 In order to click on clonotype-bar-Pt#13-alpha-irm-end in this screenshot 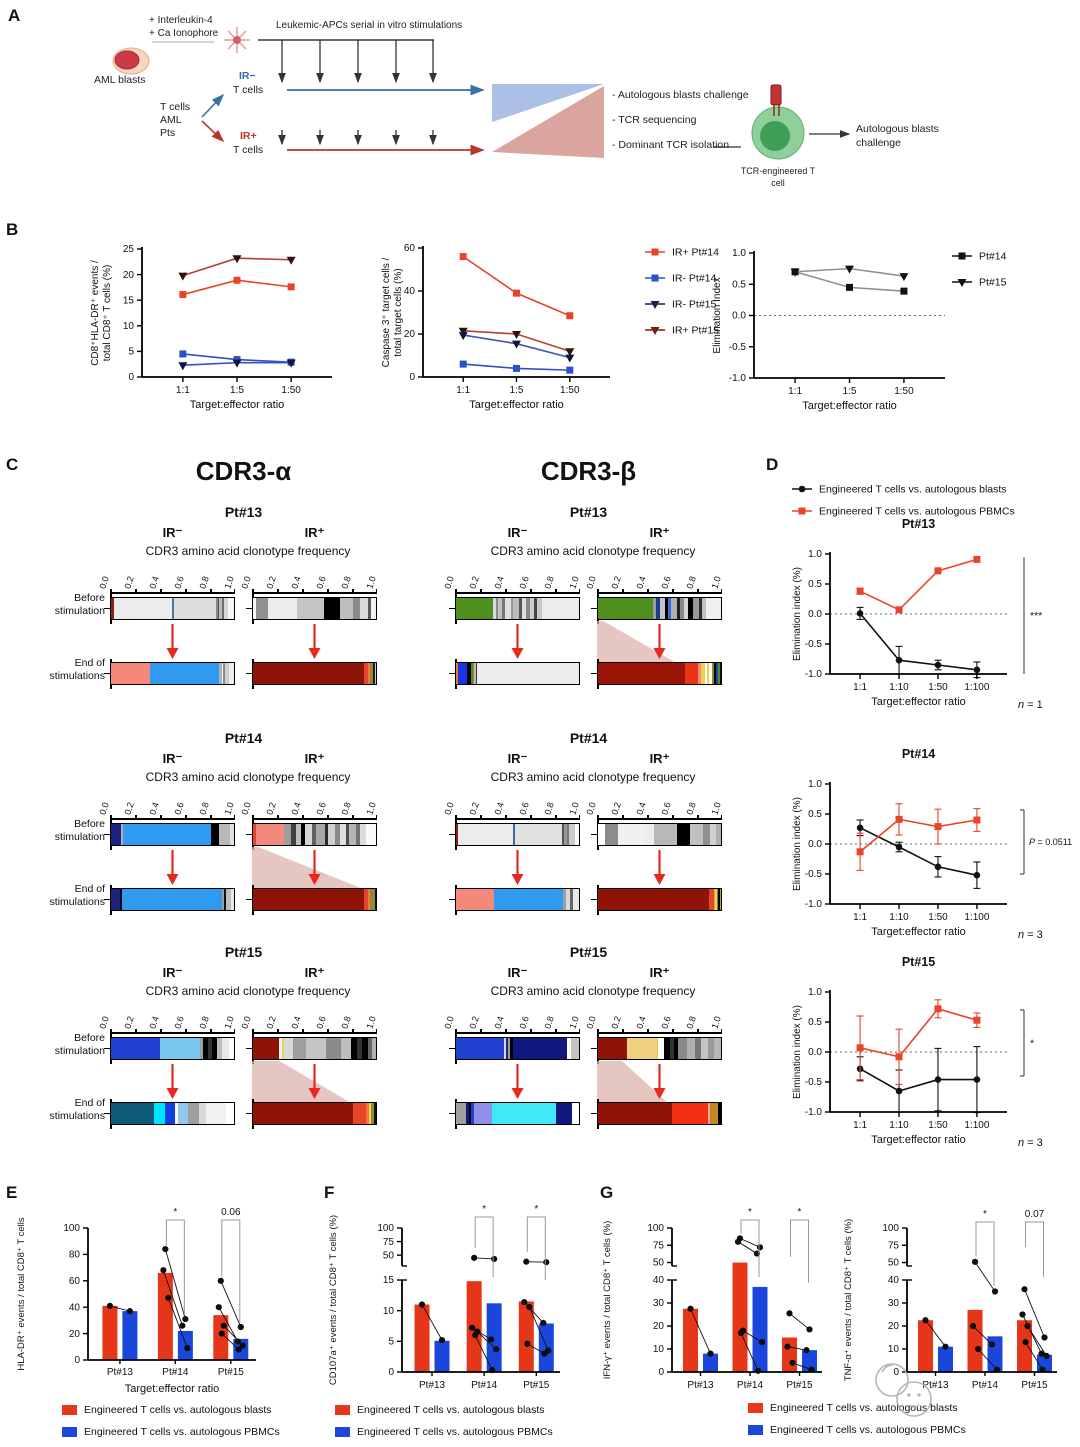, I will do `click(172, 673)`.